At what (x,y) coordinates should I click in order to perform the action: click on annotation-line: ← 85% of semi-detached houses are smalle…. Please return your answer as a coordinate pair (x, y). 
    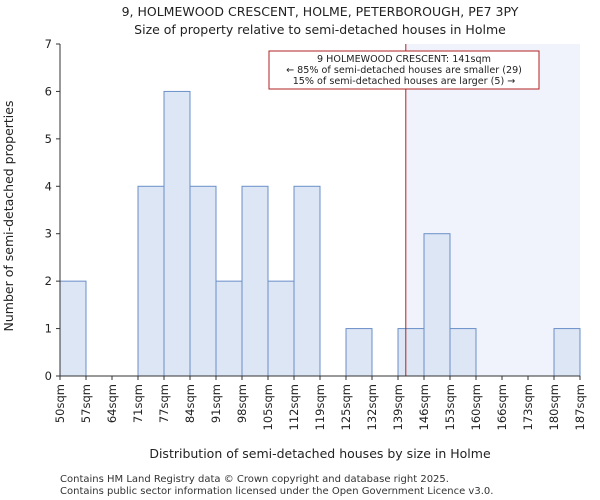
    Looking at the image, I should click on (404, 70).